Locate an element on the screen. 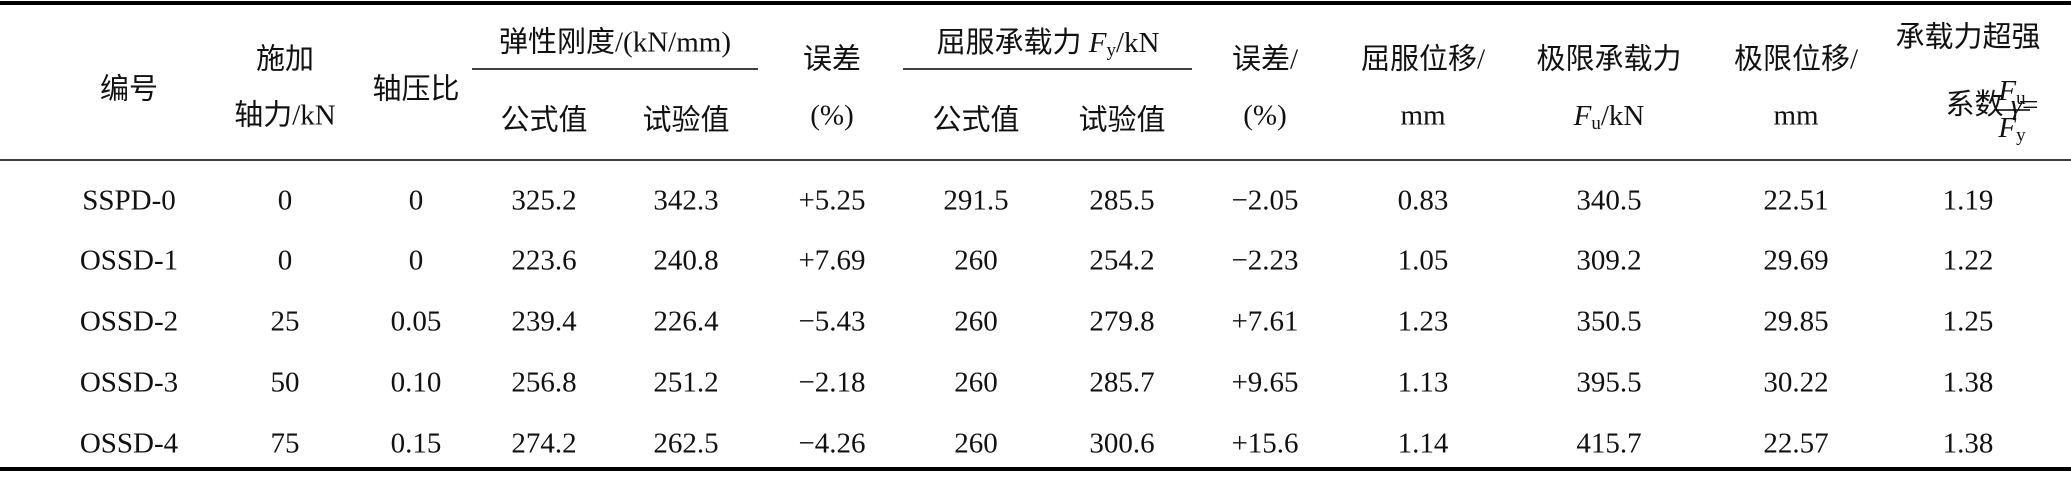  table-cell: 1.22 is located at coordinates (1968, 261).